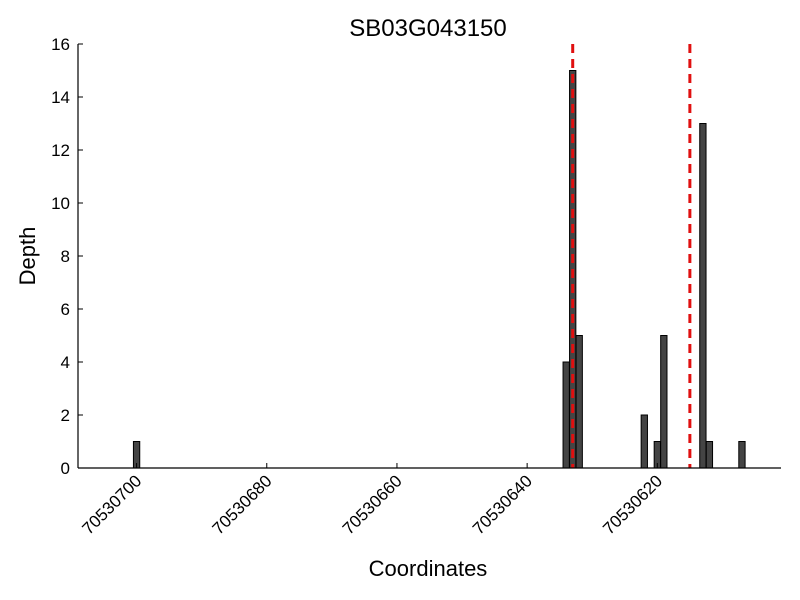  What do you see at coordinates (60, 203) in the screenshot?
I see `y-tick-label: 10` at bounding box center [60, 203].